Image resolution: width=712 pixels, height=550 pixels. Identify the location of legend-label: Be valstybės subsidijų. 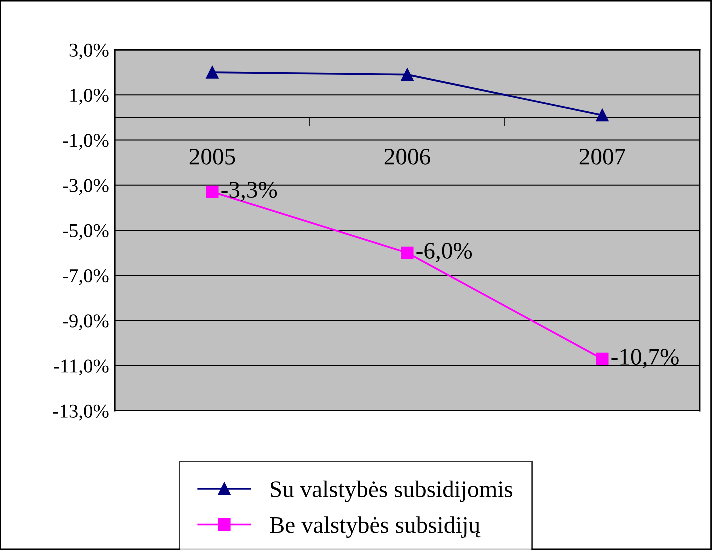
(375, 527).